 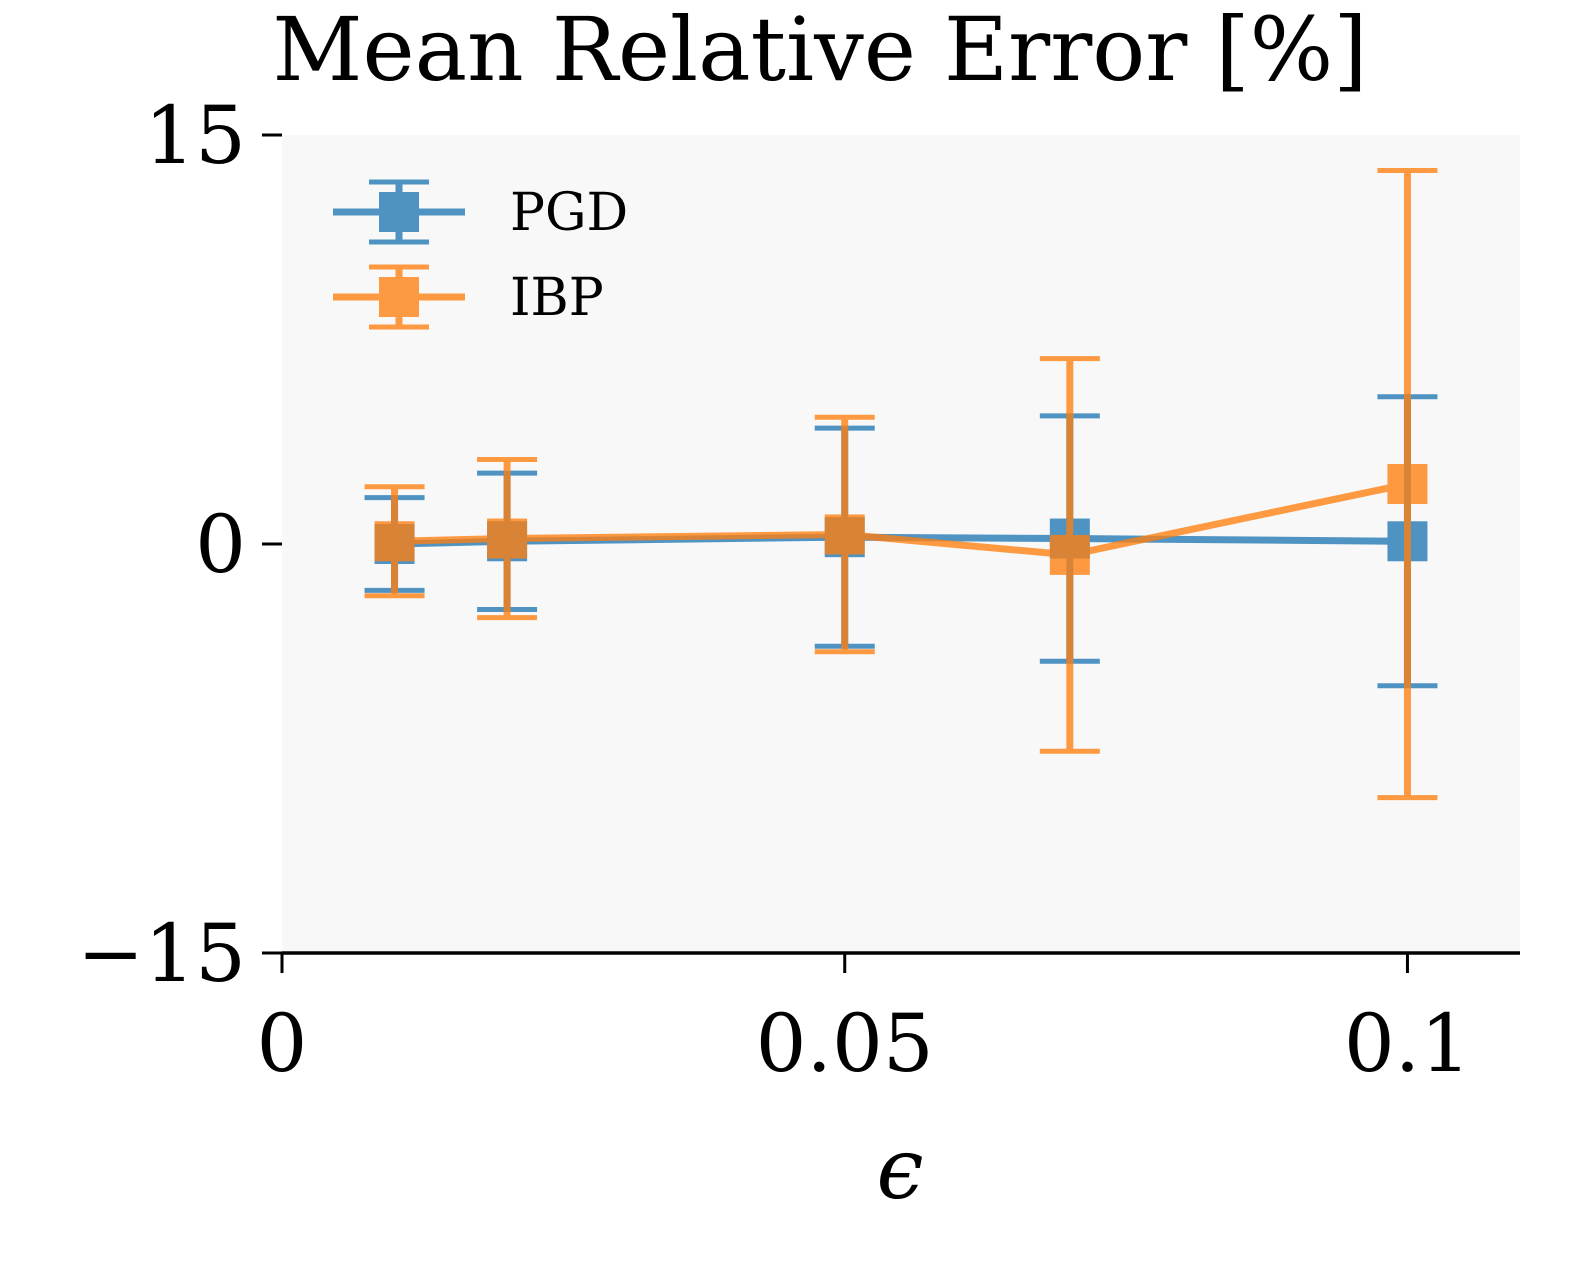 What do you see at coordinates (899, 1169) in the screenshot?
I see `x-axis-label: ϵ` at bounding box center [899, 1169].